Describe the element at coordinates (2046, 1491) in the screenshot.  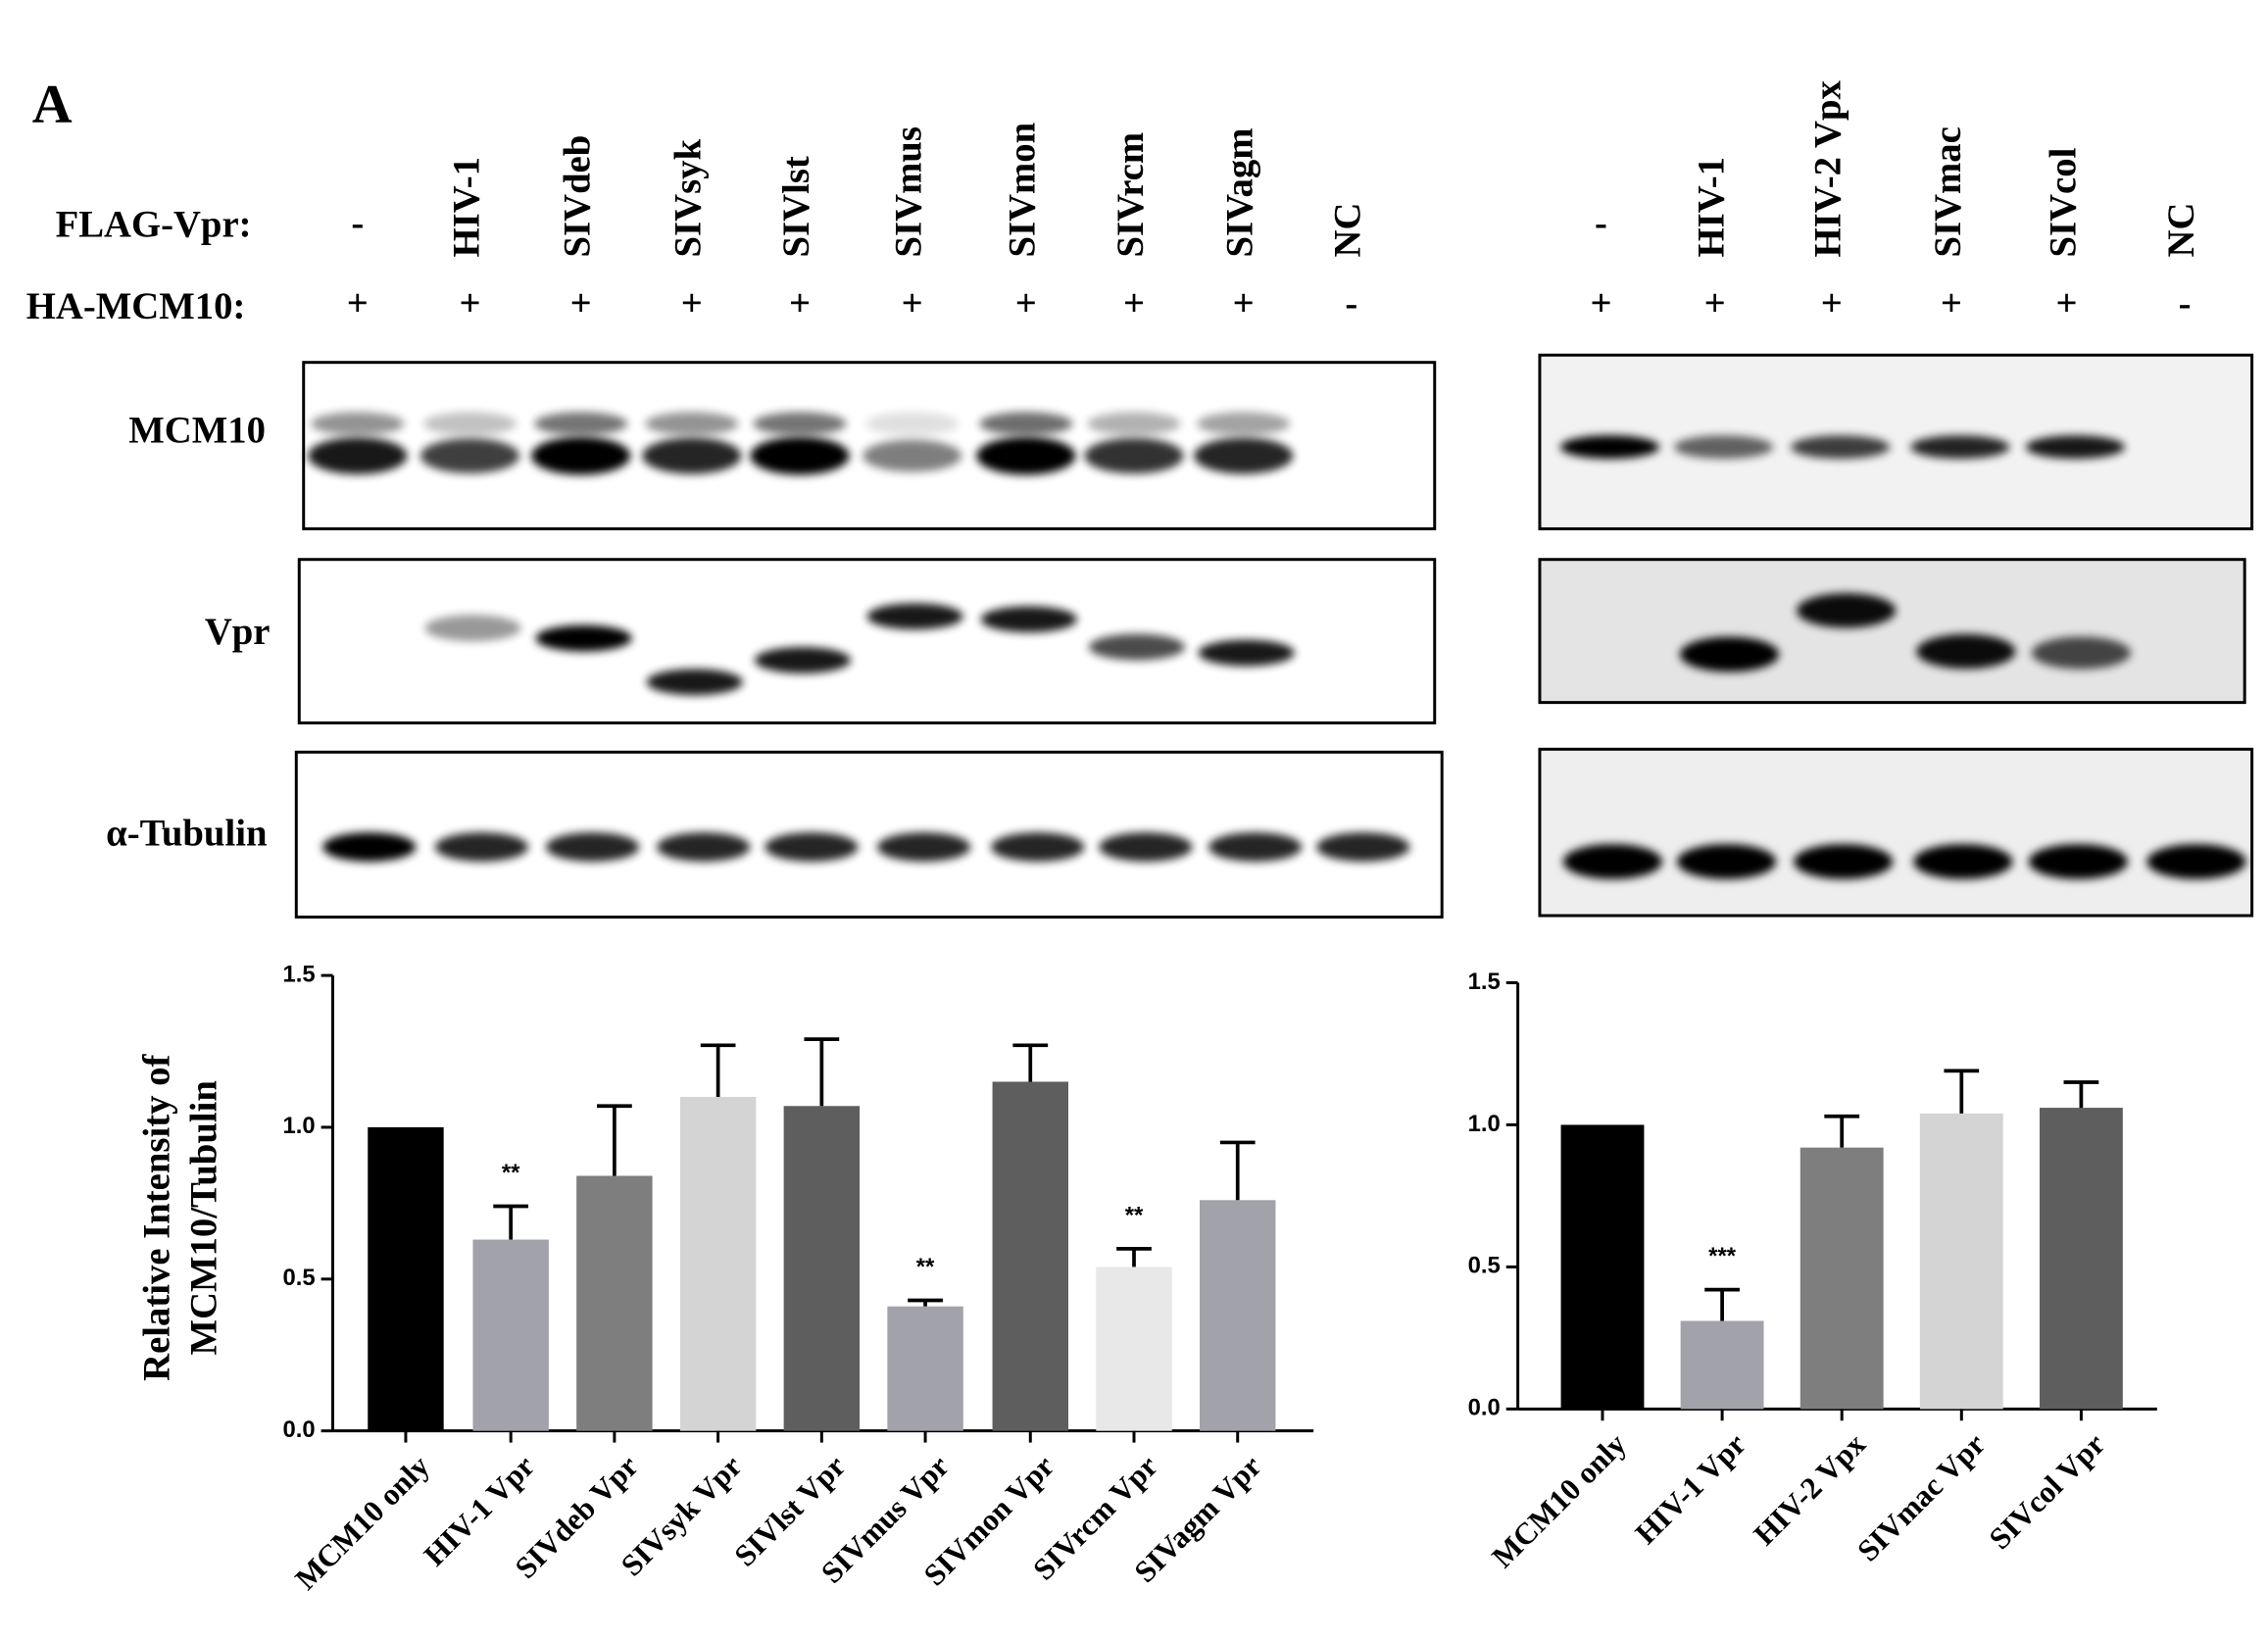
I see `x-tick-label: SIVcol Vpr` at that location.